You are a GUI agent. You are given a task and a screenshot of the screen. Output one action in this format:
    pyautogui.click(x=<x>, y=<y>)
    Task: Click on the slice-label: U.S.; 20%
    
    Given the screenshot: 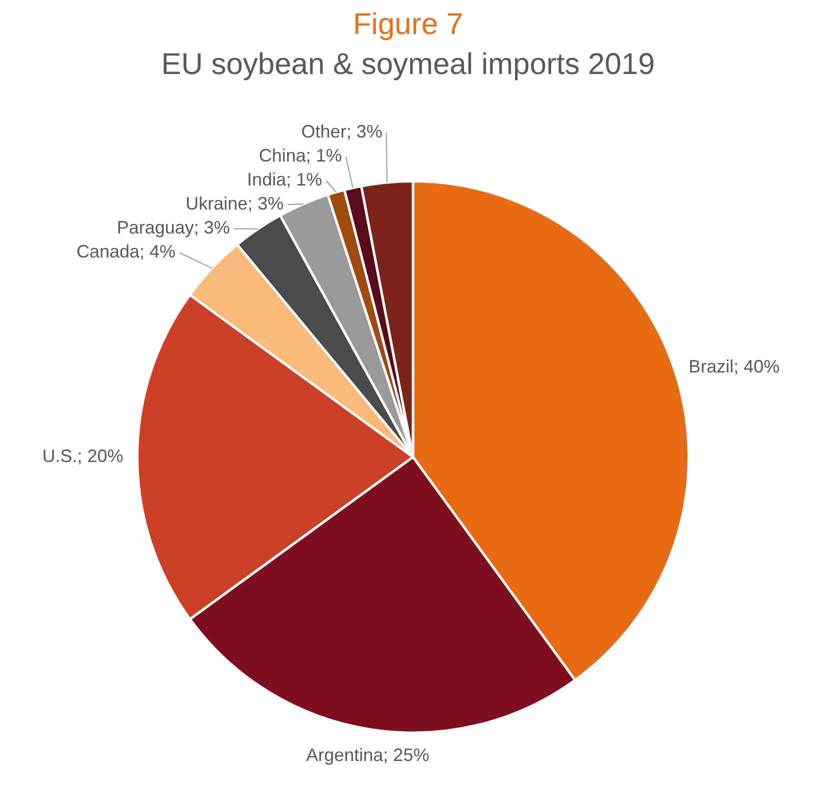 What is the action you would take?
    pyautogui.click(x=83, y=456)
    